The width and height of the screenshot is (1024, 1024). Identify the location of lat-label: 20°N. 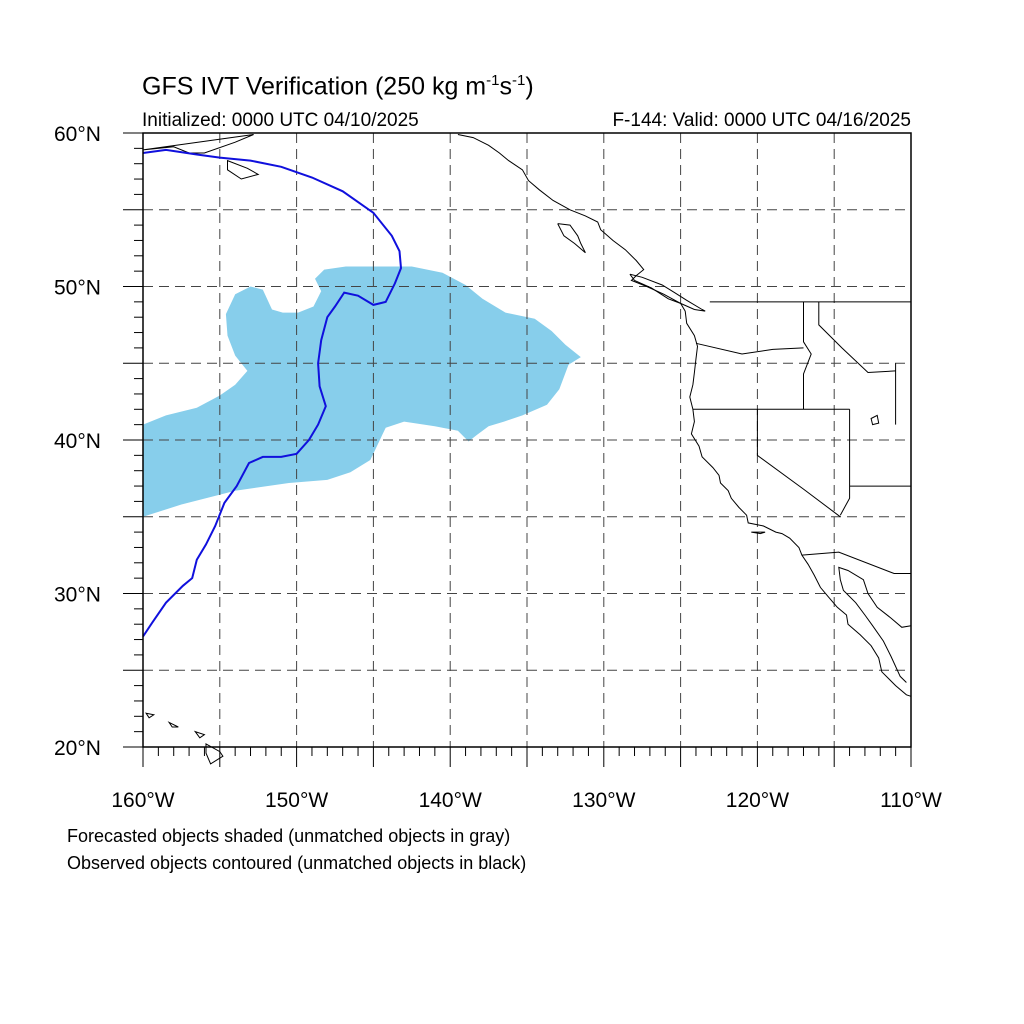
(77, 748).